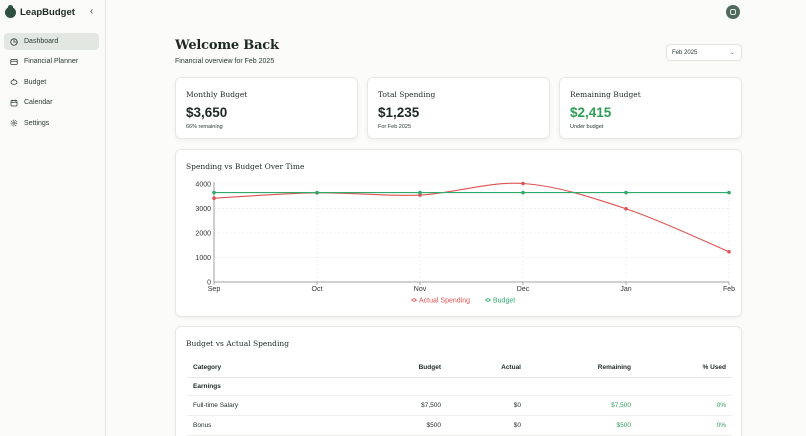 The width and height of the screenshot is (806, 436). I want to click on column-header: Category, so click(272, 368).